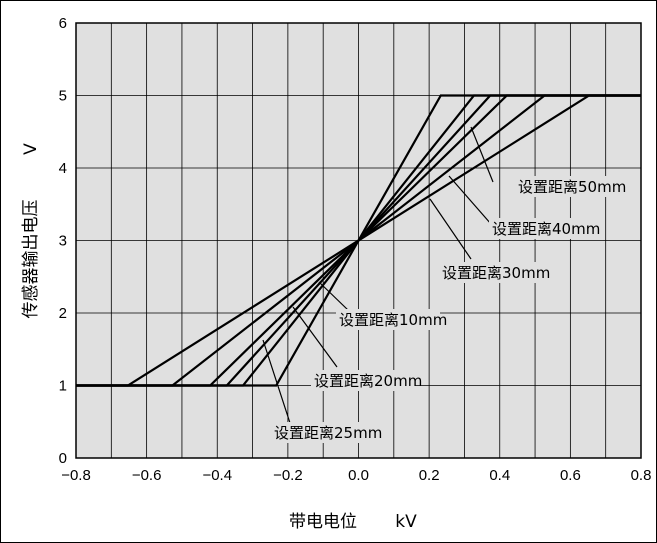 The width and height of the screenshot is (657, 543). I want to click on y-tick-label: 3, so click(63, 241).